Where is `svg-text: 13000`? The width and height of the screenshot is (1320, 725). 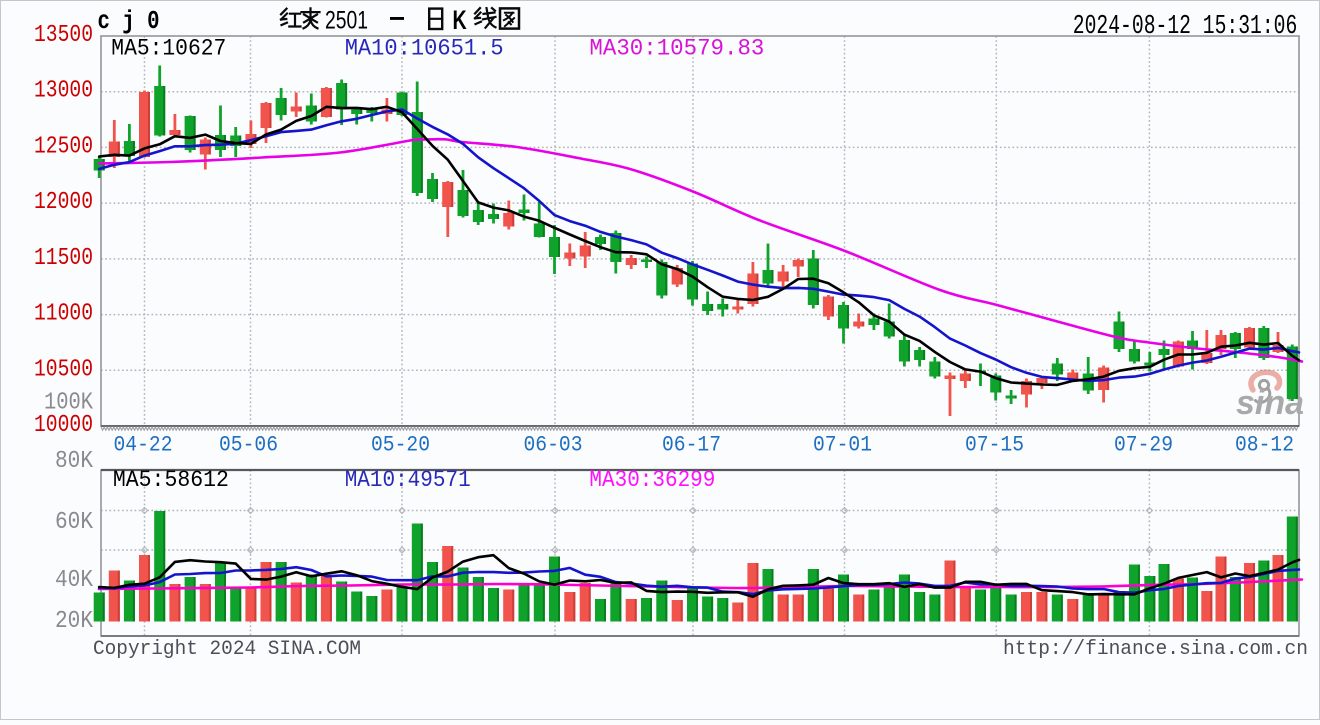
svg-text: 13000 is located at coordinates (63, 91).